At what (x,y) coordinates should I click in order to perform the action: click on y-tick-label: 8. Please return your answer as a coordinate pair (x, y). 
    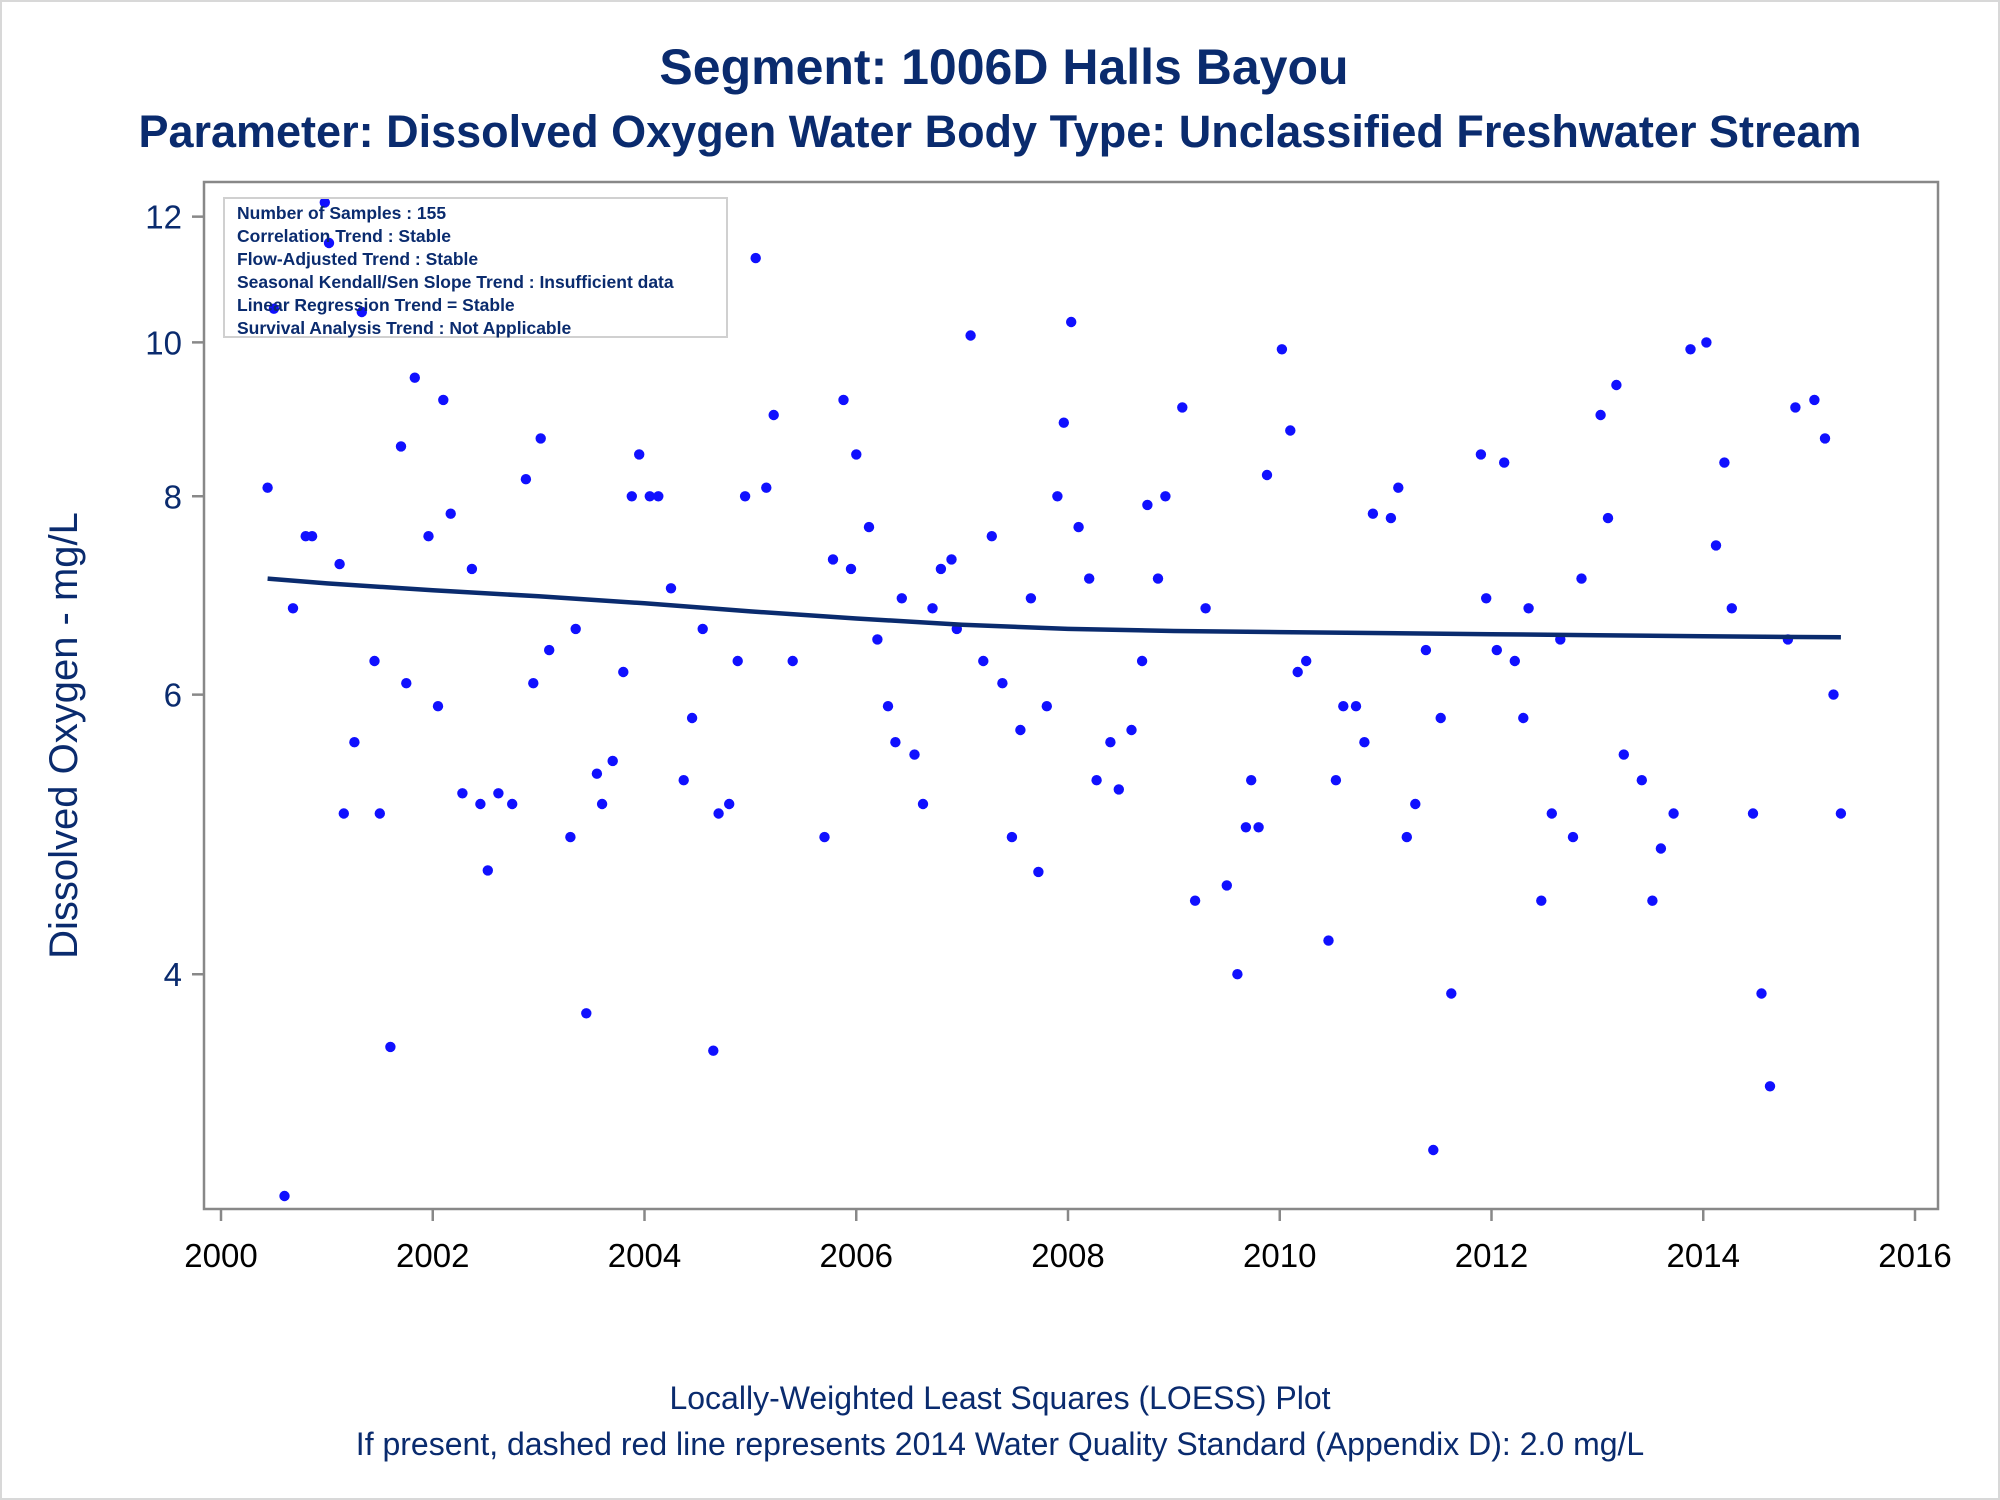
    Looking at the image, I should click on (173, 496).